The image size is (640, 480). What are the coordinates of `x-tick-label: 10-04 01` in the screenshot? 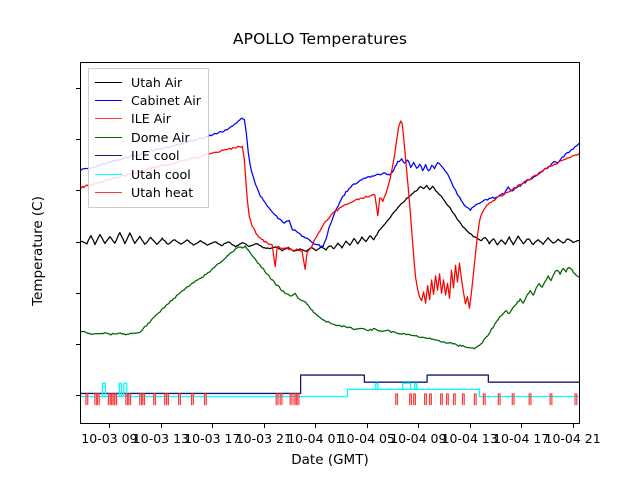 It's located at (315, 438).